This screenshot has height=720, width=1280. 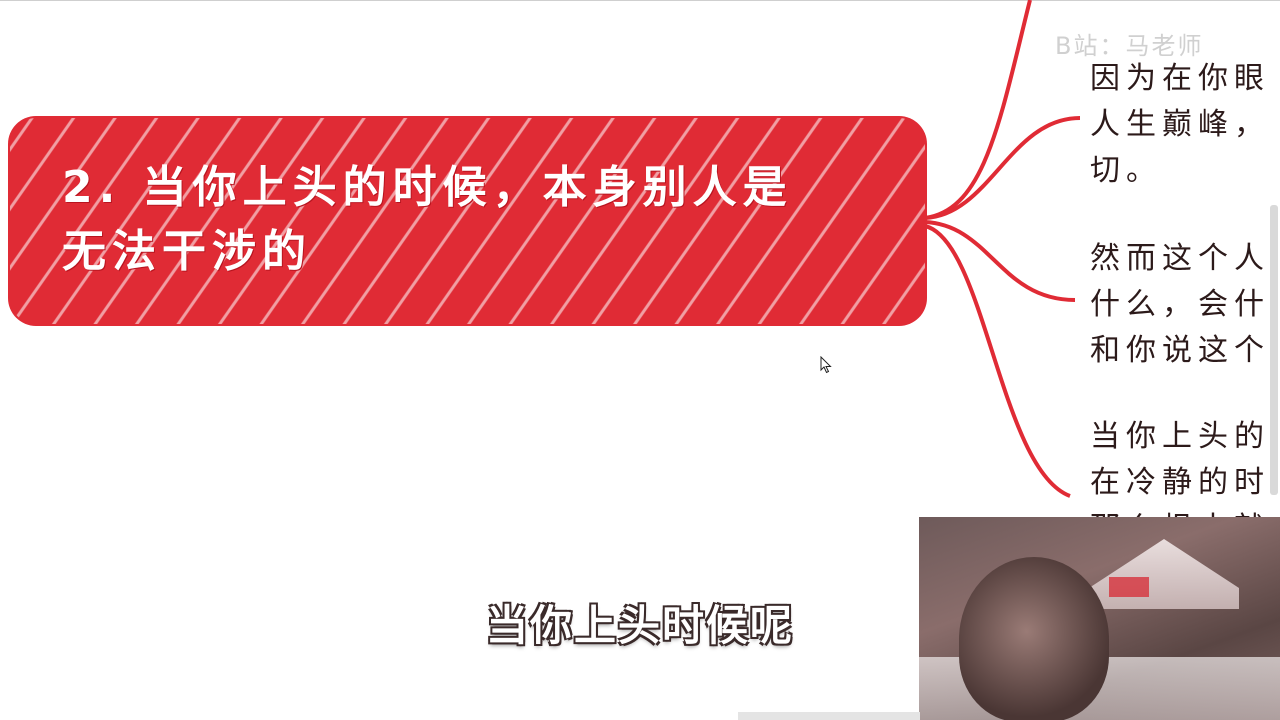 What do you see at coordinates (978, 110) in the screenshot?
I see `connector-top` at bounding box center [978, 110].